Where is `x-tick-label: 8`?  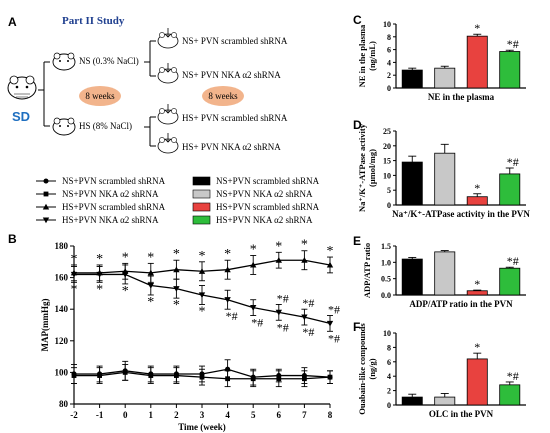 x-tick-label: 8 is located at coordinates (330, 415).